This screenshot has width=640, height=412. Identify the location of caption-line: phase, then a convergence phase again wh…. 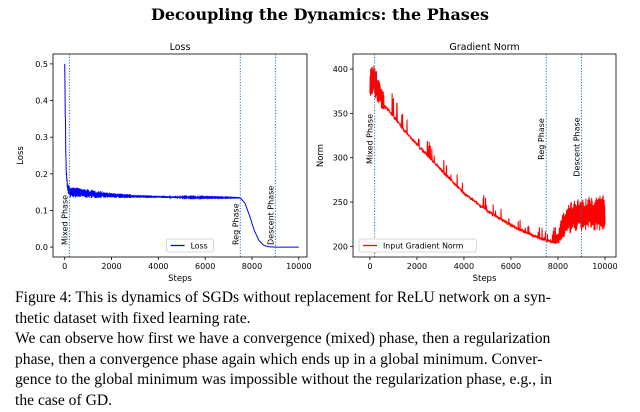
(279, 359).